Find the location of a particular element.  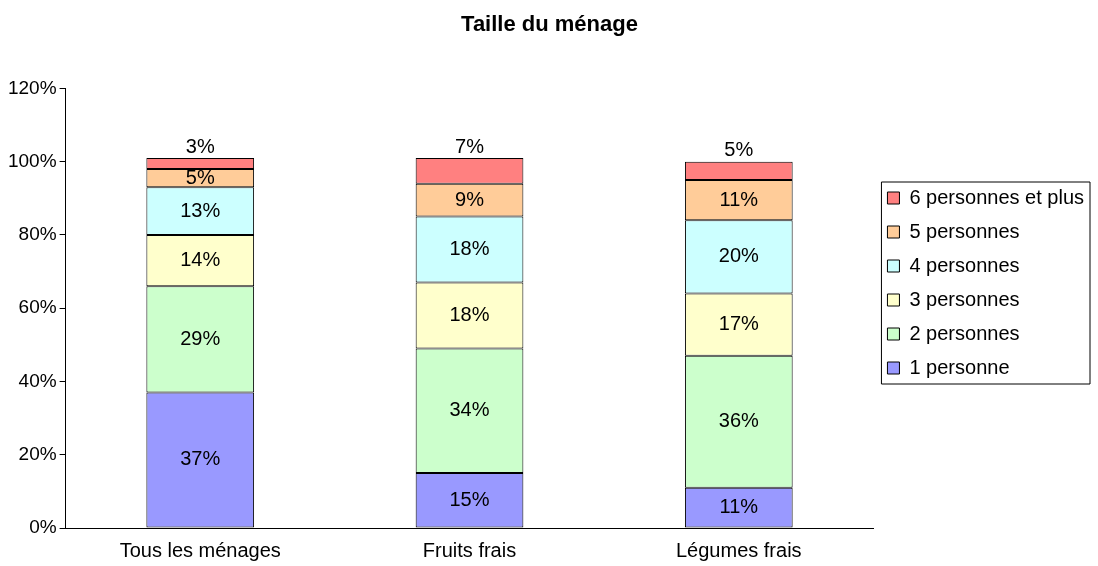

data-label: 34% is located at coordinates (469, 409).